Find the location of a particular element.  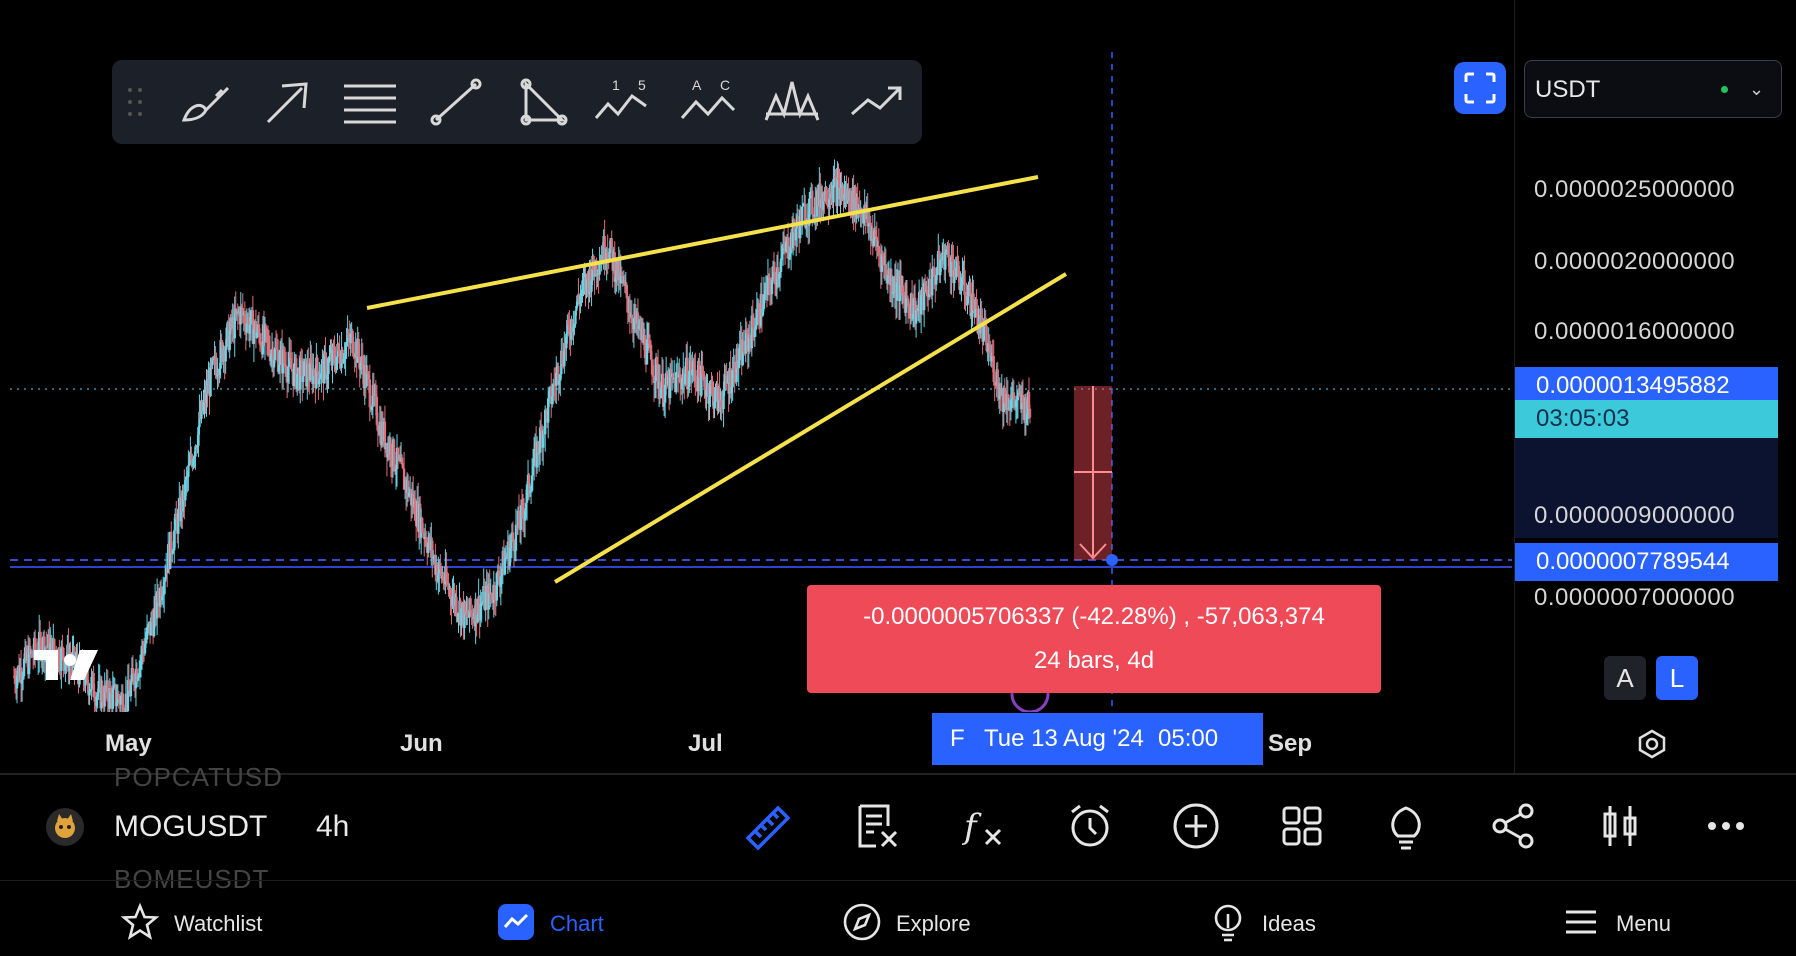

horizontal-lines-icon is located at coordinates (370, 102).